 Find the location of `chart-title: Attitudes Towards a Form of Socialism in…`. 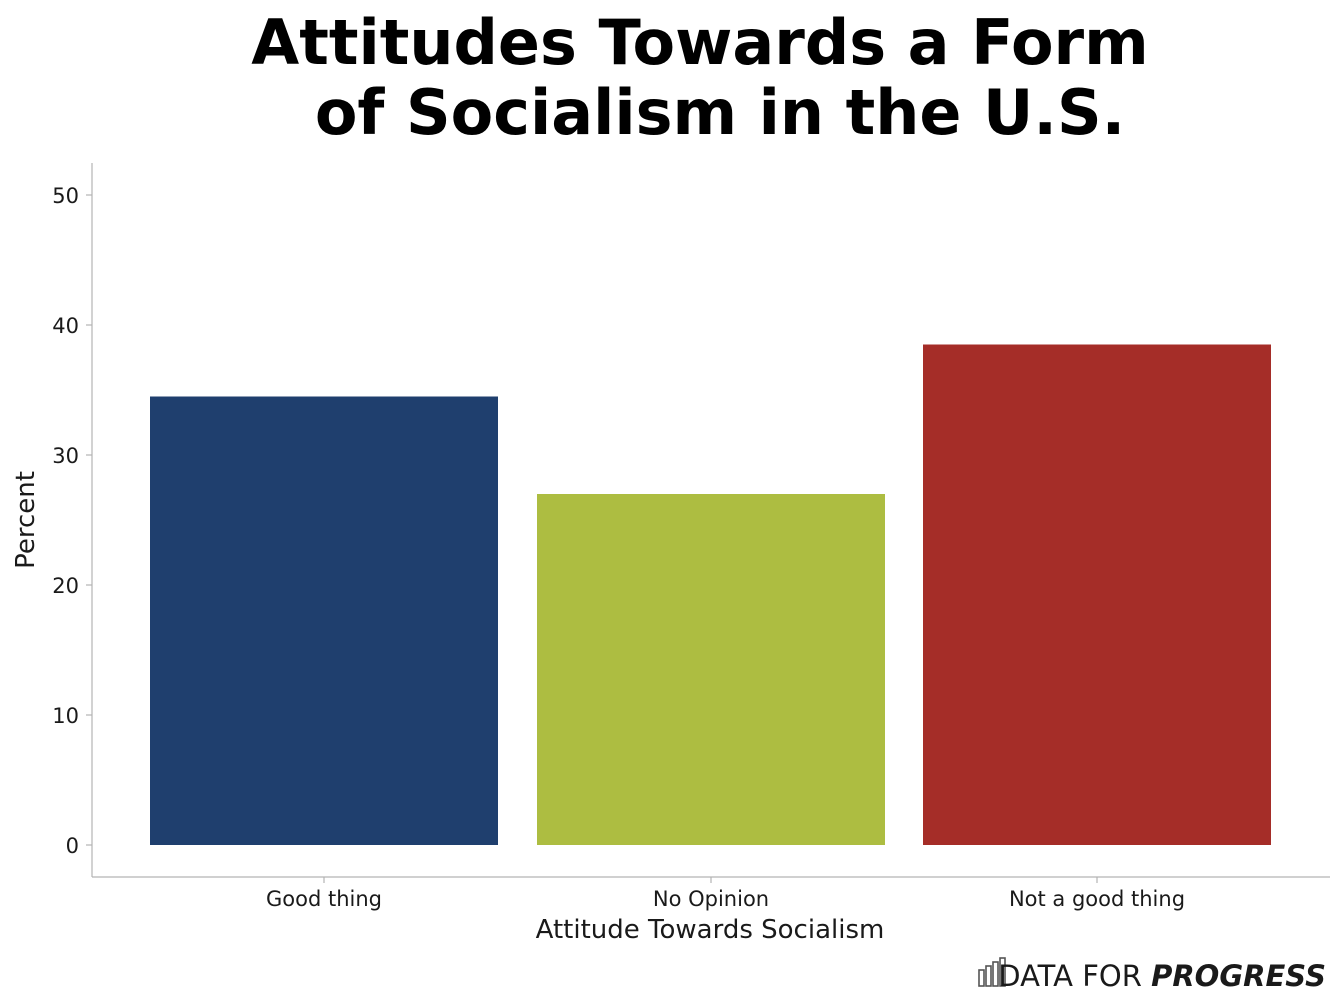

chart-title: Attitudes Towards a Form of Socialism in… is located at coordinates (699, 77).